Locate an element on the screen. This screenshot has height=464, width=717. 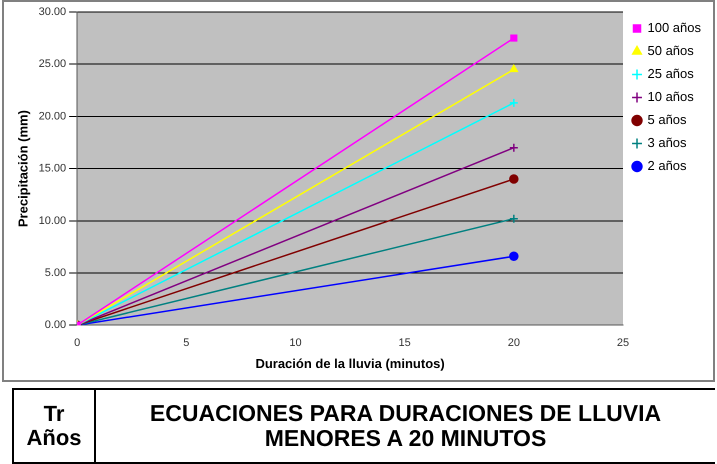
legend-label: 100 años is located at coordinates (675, 28).